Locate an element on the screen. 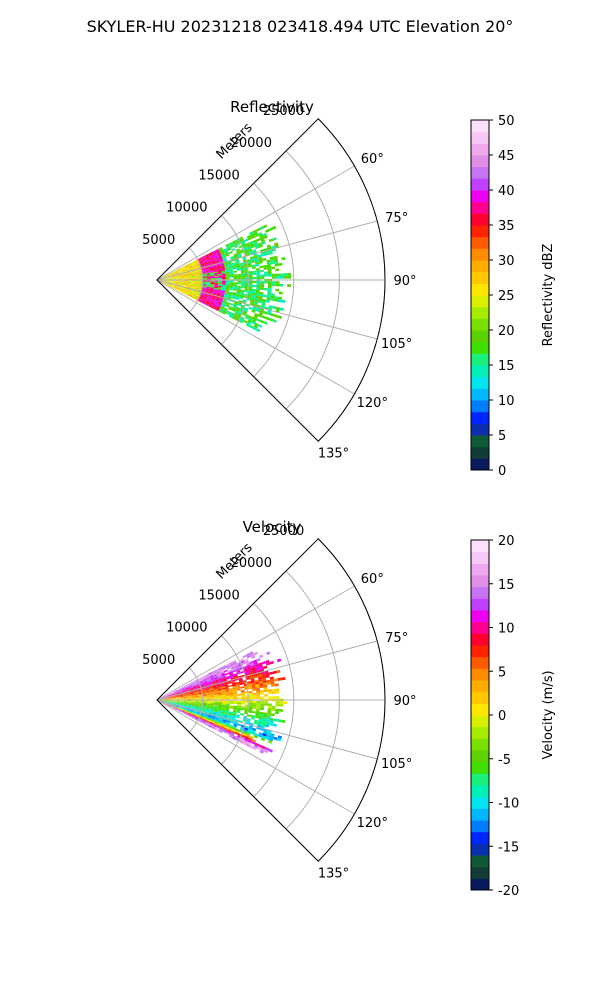 The height and width of the screenshot is (1000, 600). polar-grid is located at coordinates (271, 700).